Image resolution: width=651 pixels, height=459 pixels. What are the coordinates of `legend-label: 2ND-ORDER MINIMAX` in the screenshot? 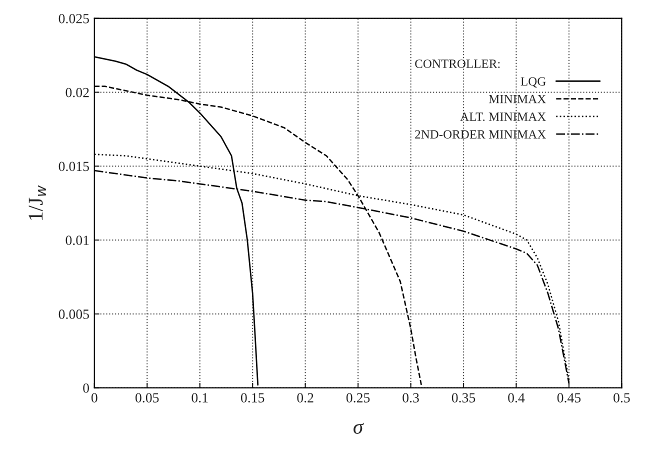 It's located at (480, 134).